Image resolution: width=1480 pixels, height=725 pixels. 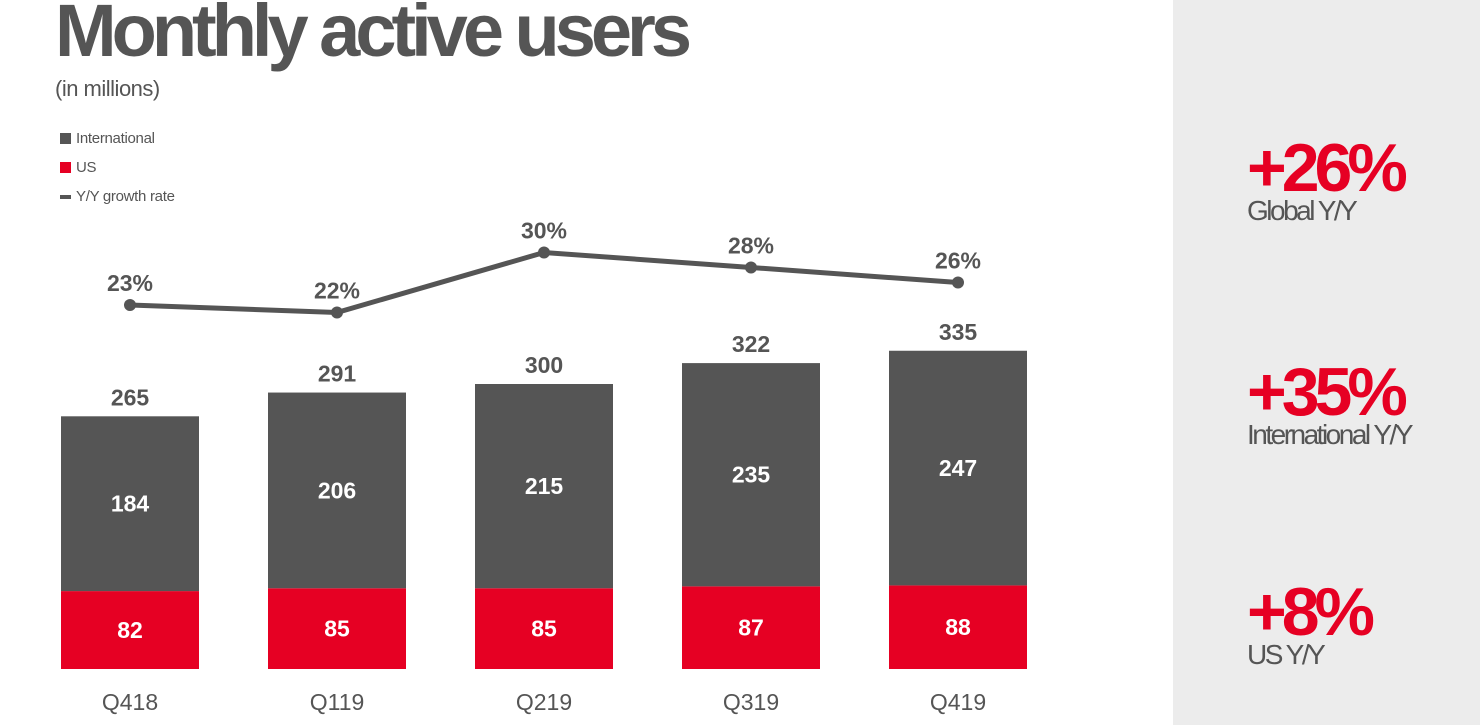 I want to click on bar-international-Q119, so click(x=337, y=490).